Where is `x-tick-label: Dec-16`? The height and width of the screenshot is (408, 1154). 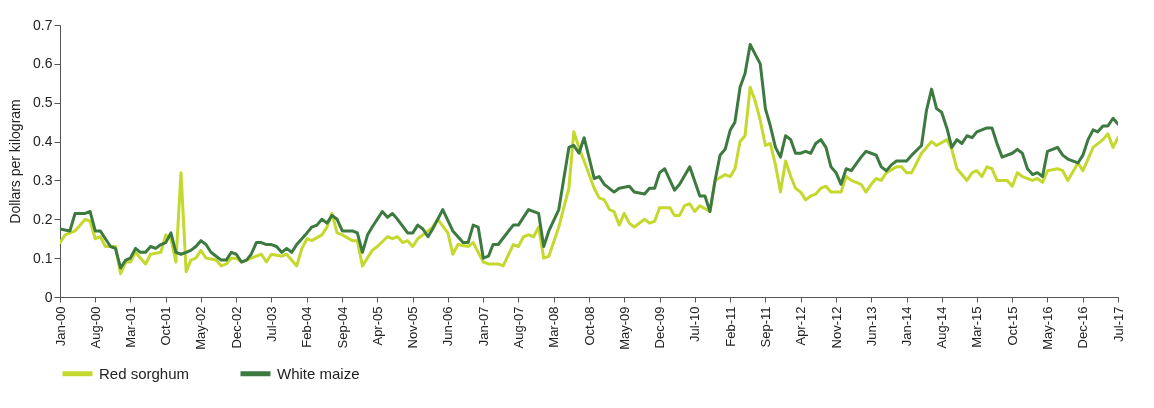
x-tick-label: Dec-16 is located at coordinates (1083, 327).